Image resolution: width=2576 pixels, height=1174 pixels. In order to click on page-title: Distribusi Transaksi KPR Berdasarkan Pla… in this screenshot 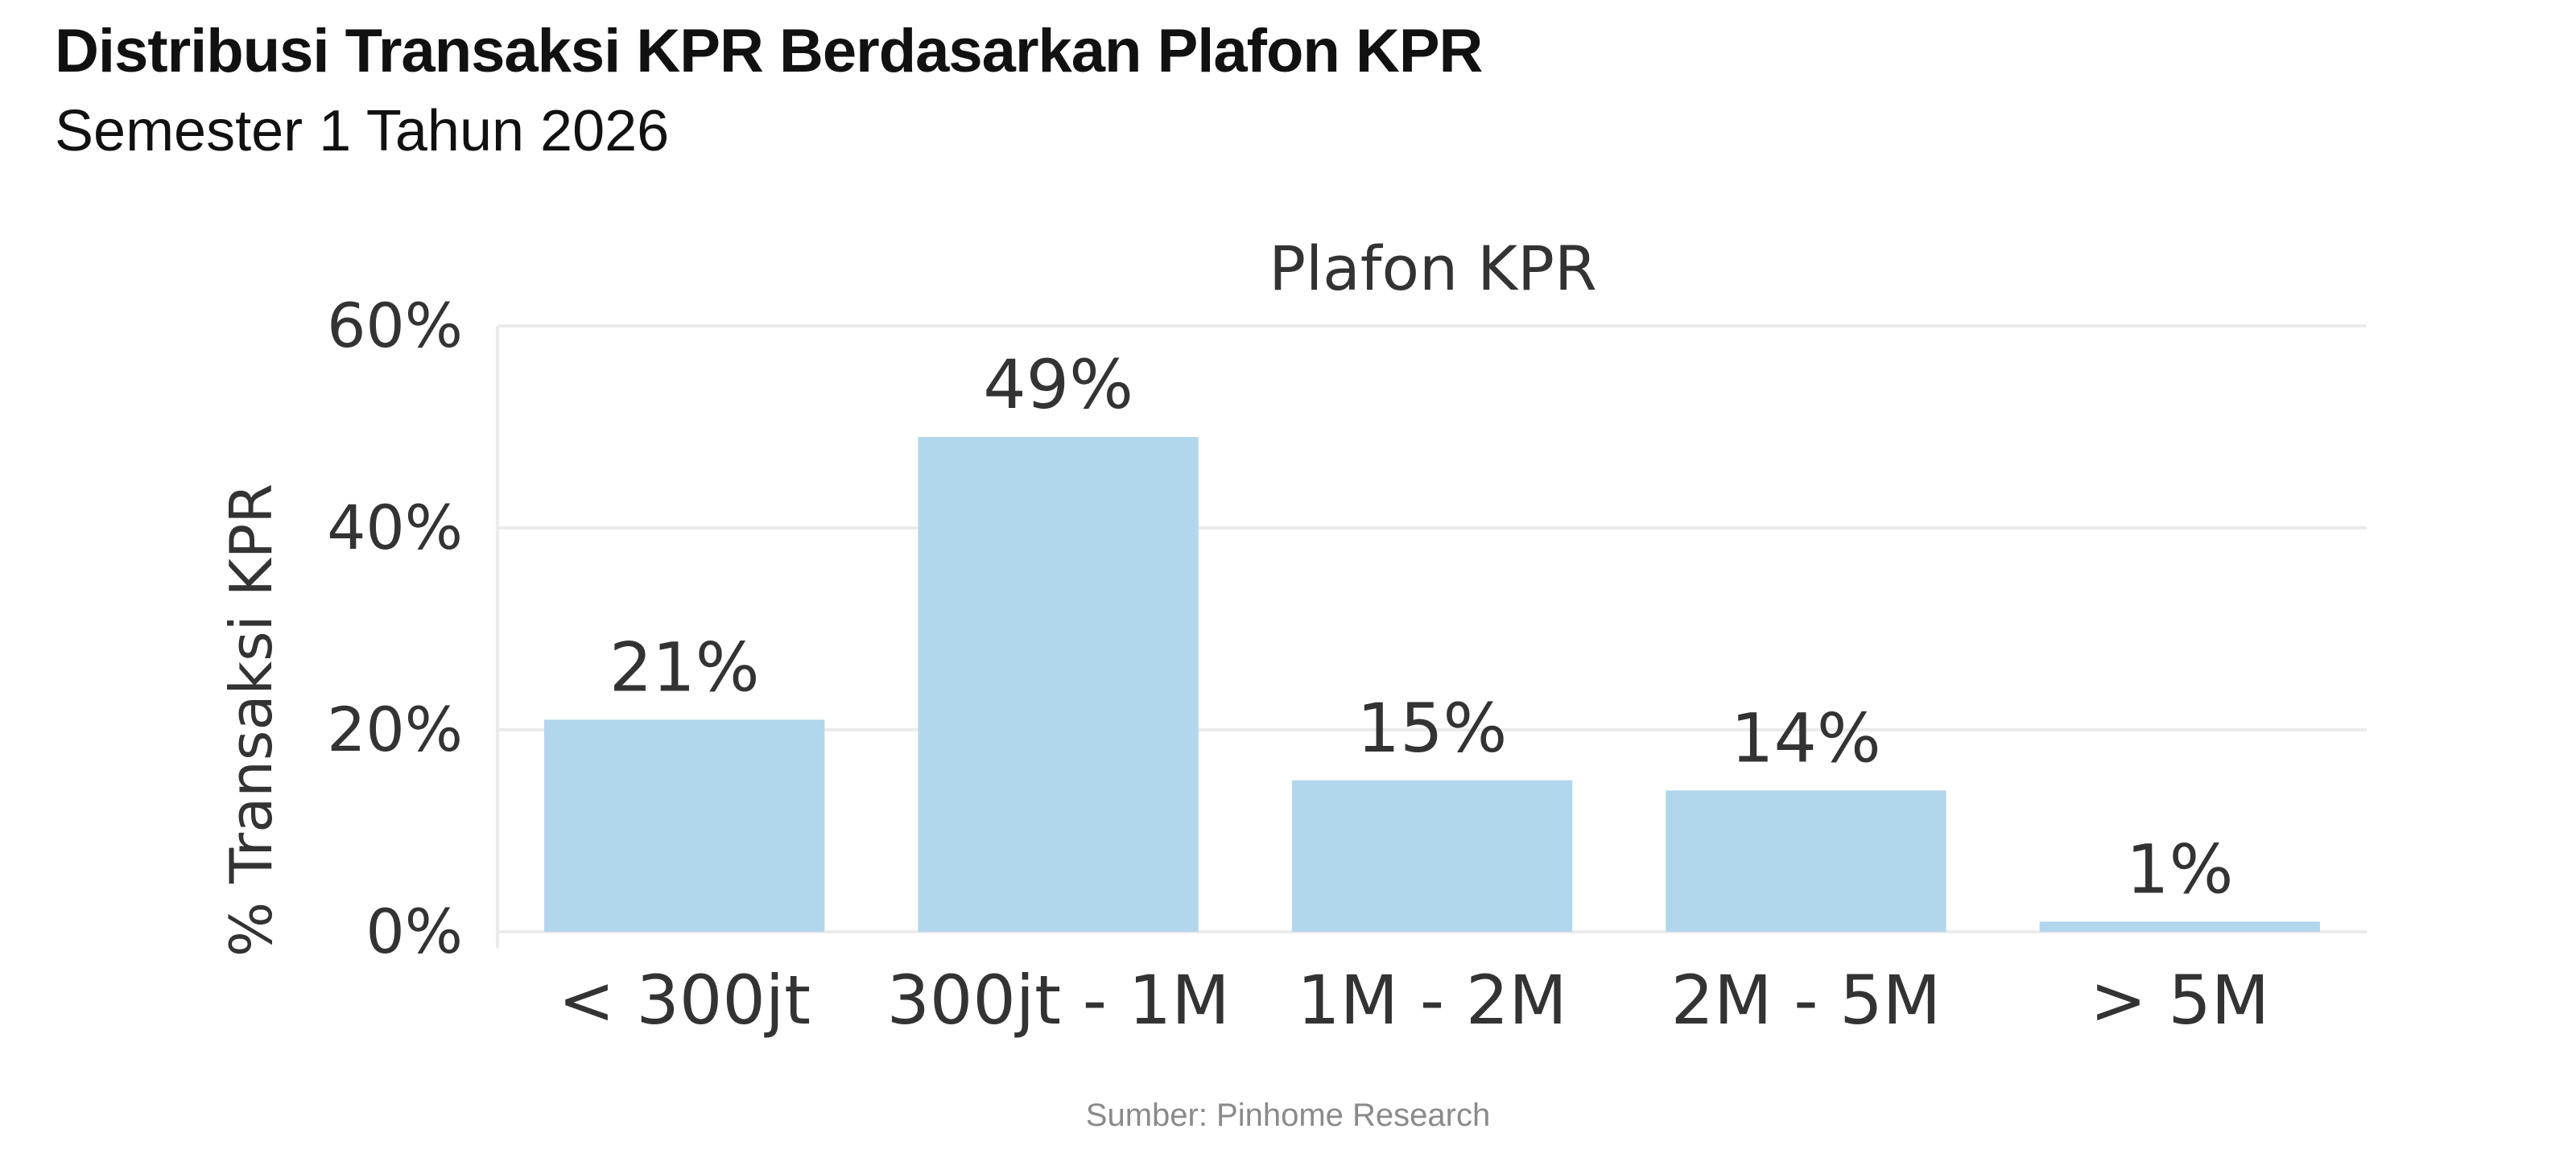, I will do `click(769, 51)`.